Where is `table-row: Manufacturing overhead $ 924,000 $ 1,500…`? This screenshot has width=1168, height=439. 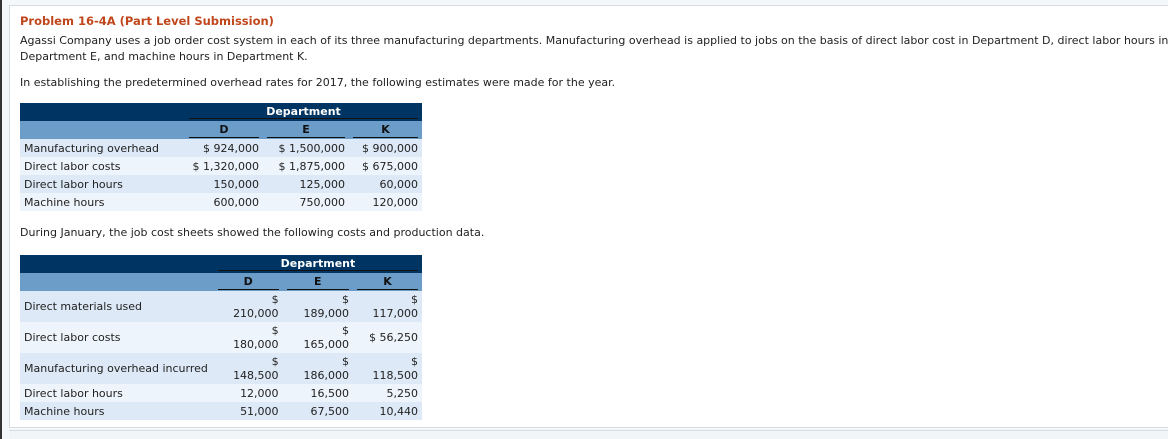 table-row: Manufacturing overhead $ 924,000 $ 1,500… is located at coordinates (221, 148).